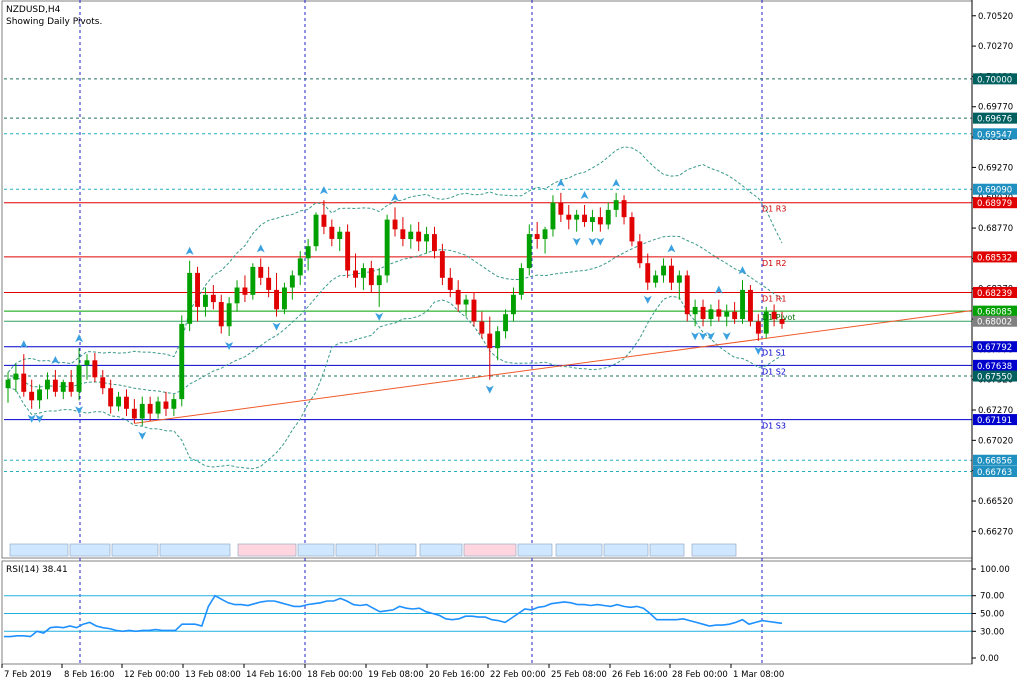 The image size is (1024, 687). What do you see at coordinates (274, 675) in the screenshot?
I see `time-tick-label: 14 Feb 16:00` at bounding box center [274, 675].